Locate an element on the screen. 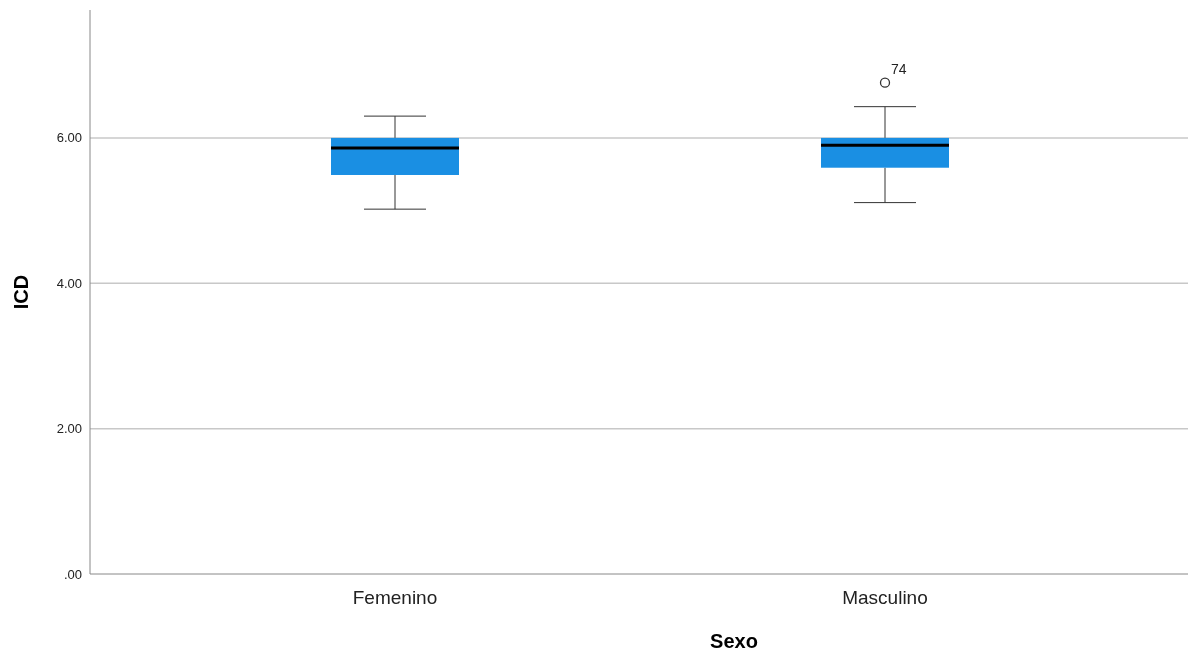 The width and height of the screenshot is (1188, 655). x-tick-label: Masculino is located at coordinates (885, 597).